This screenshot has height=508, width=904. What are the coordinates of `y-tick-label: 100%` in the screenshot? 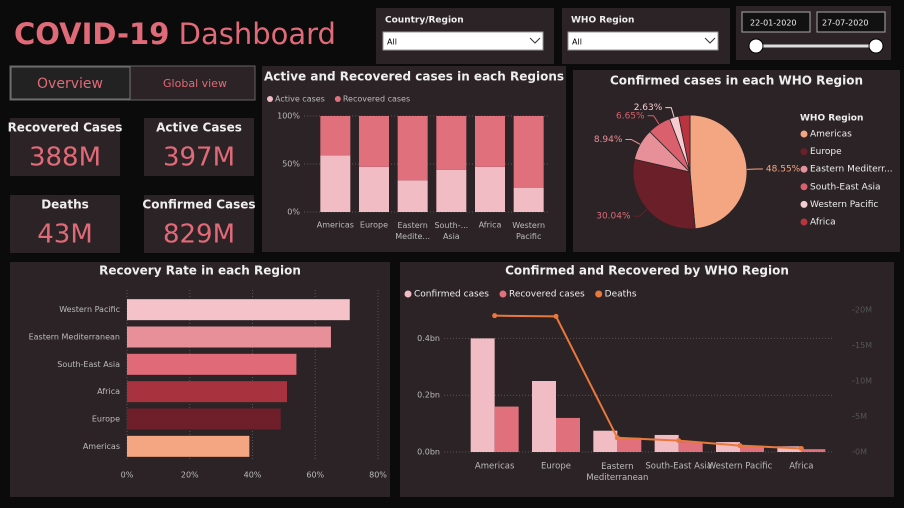 It's located at (288, 116).